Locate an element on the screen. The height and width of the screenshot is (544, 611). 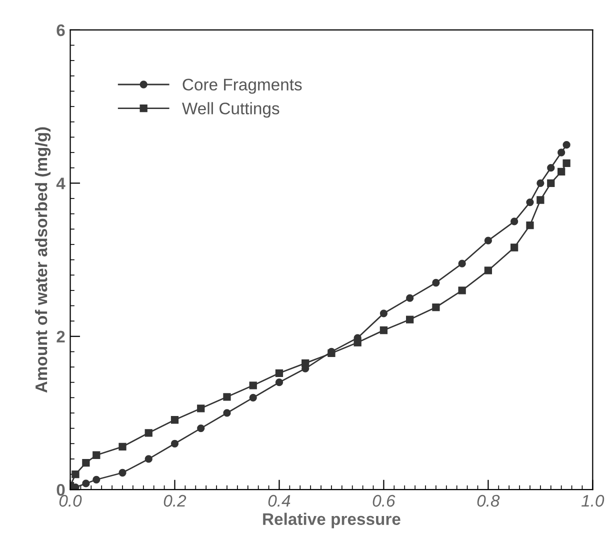
x-tick-label: 0.4 is located at coordinates (279, 500).